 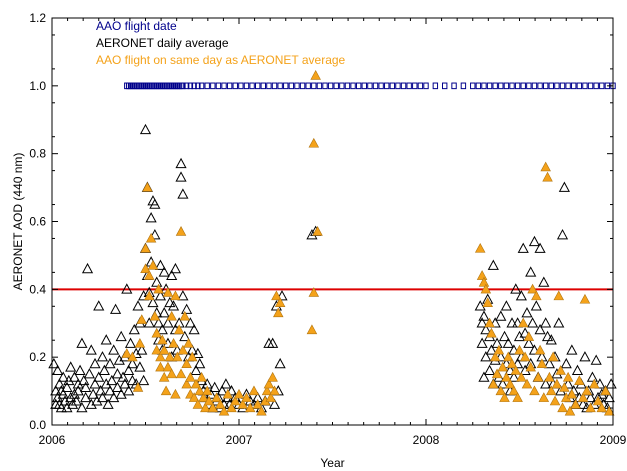 What do you see at coordinates (37, 425) in the screenshot?
I see `y-tick-label: 0.0` at bounding box center [37, 425].